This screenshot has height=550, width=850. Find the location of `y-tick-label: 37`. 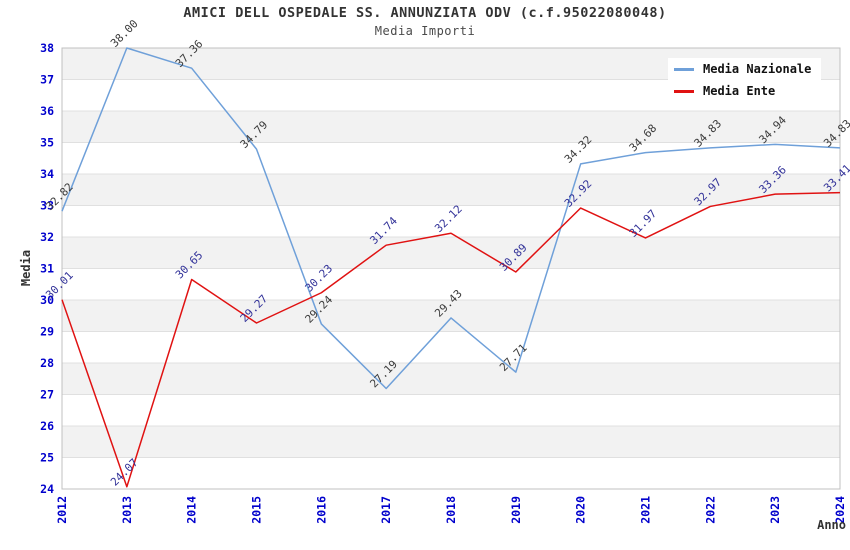

y-tick-label: 37 is located at coordinates (47, 80).